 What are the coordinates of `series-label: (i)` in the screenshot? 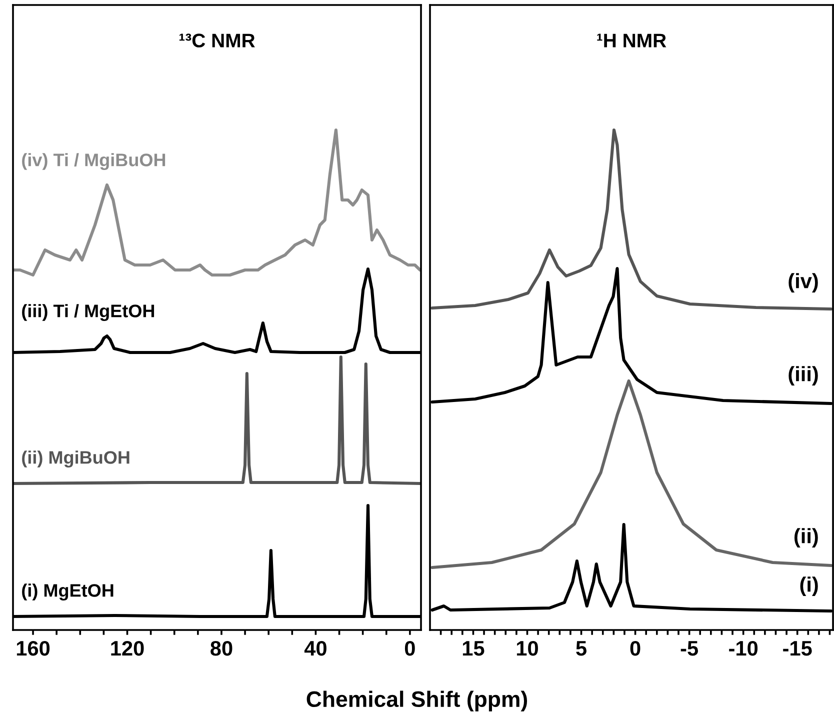 It's located at (809, 586).